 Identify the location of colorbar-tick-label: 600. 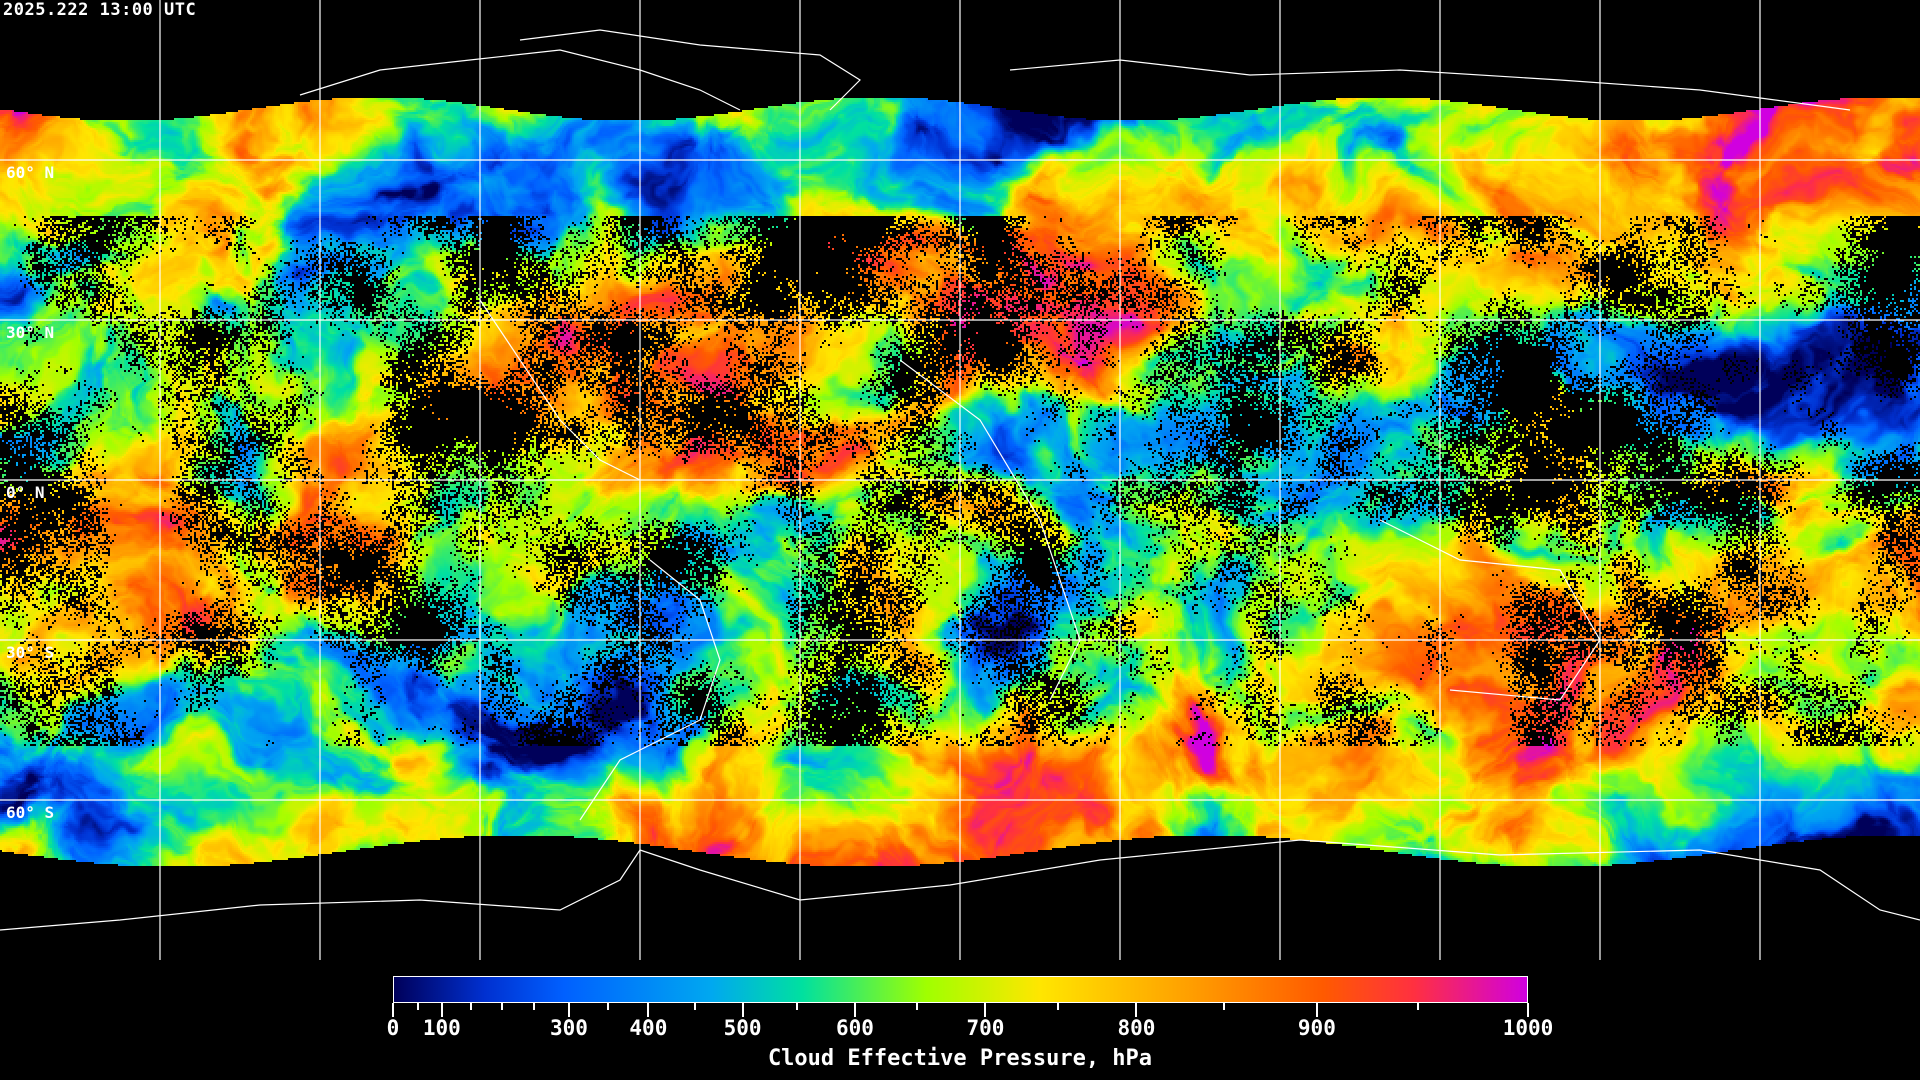
(854, 1028).